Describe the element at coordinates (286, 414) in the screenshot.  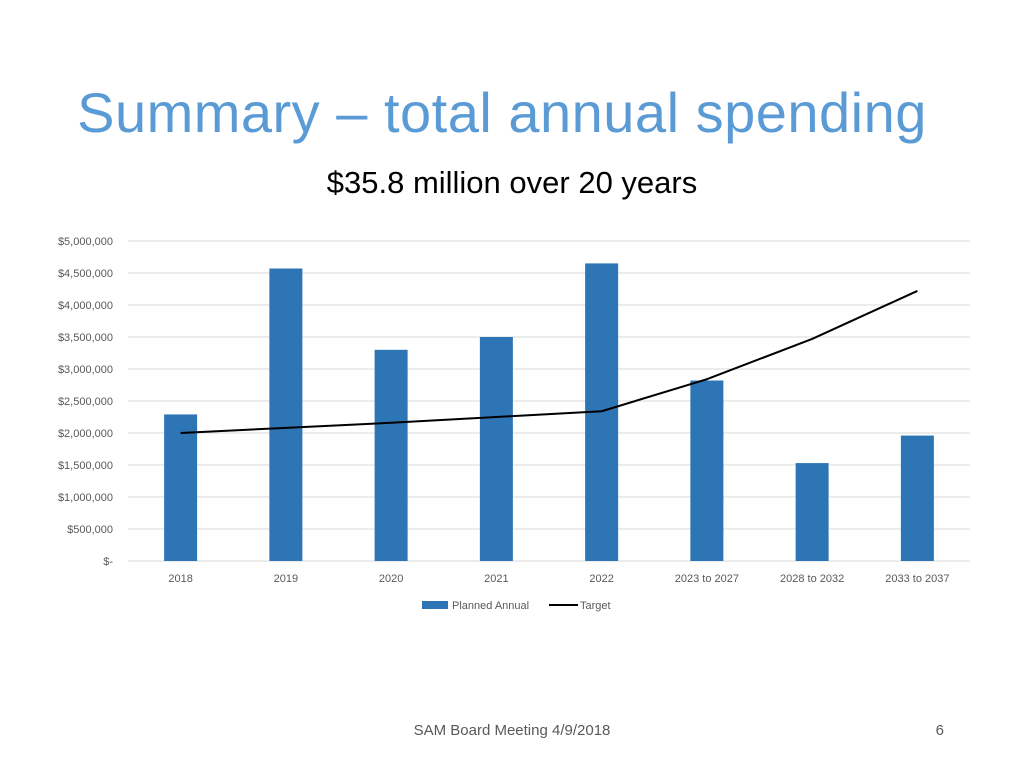
I see `bar-2019` at that location.